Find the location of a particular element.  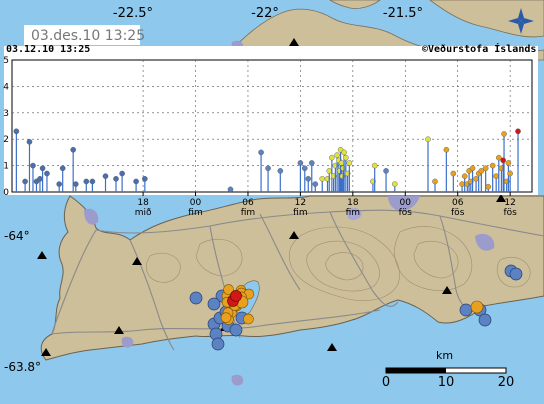

date-badge: 03.des.10 13:25 is located at coordinates (88, 36).